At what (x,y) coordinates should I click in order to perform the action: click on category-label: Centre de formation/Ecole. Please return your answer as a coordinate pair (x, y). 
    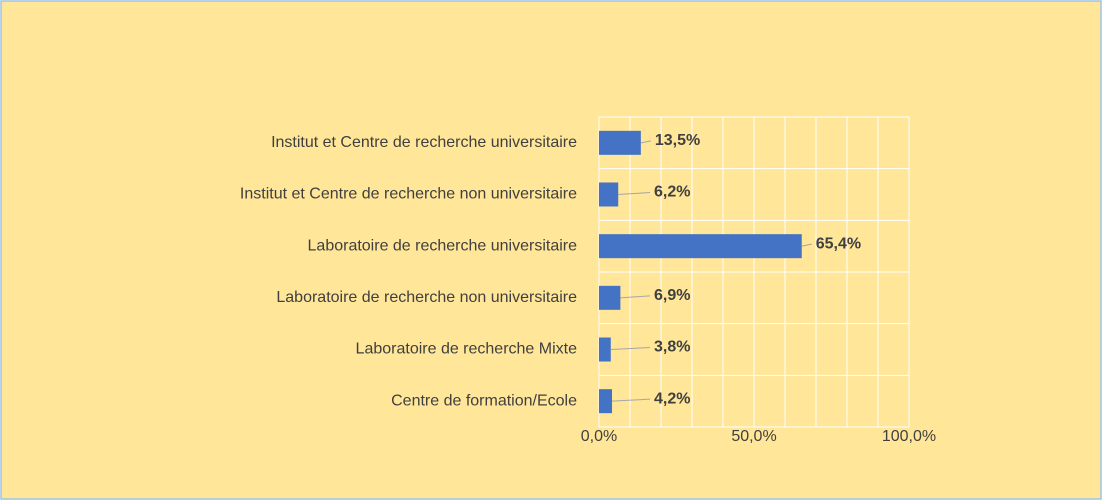
    Looking at the image, I should click on (484, 400).